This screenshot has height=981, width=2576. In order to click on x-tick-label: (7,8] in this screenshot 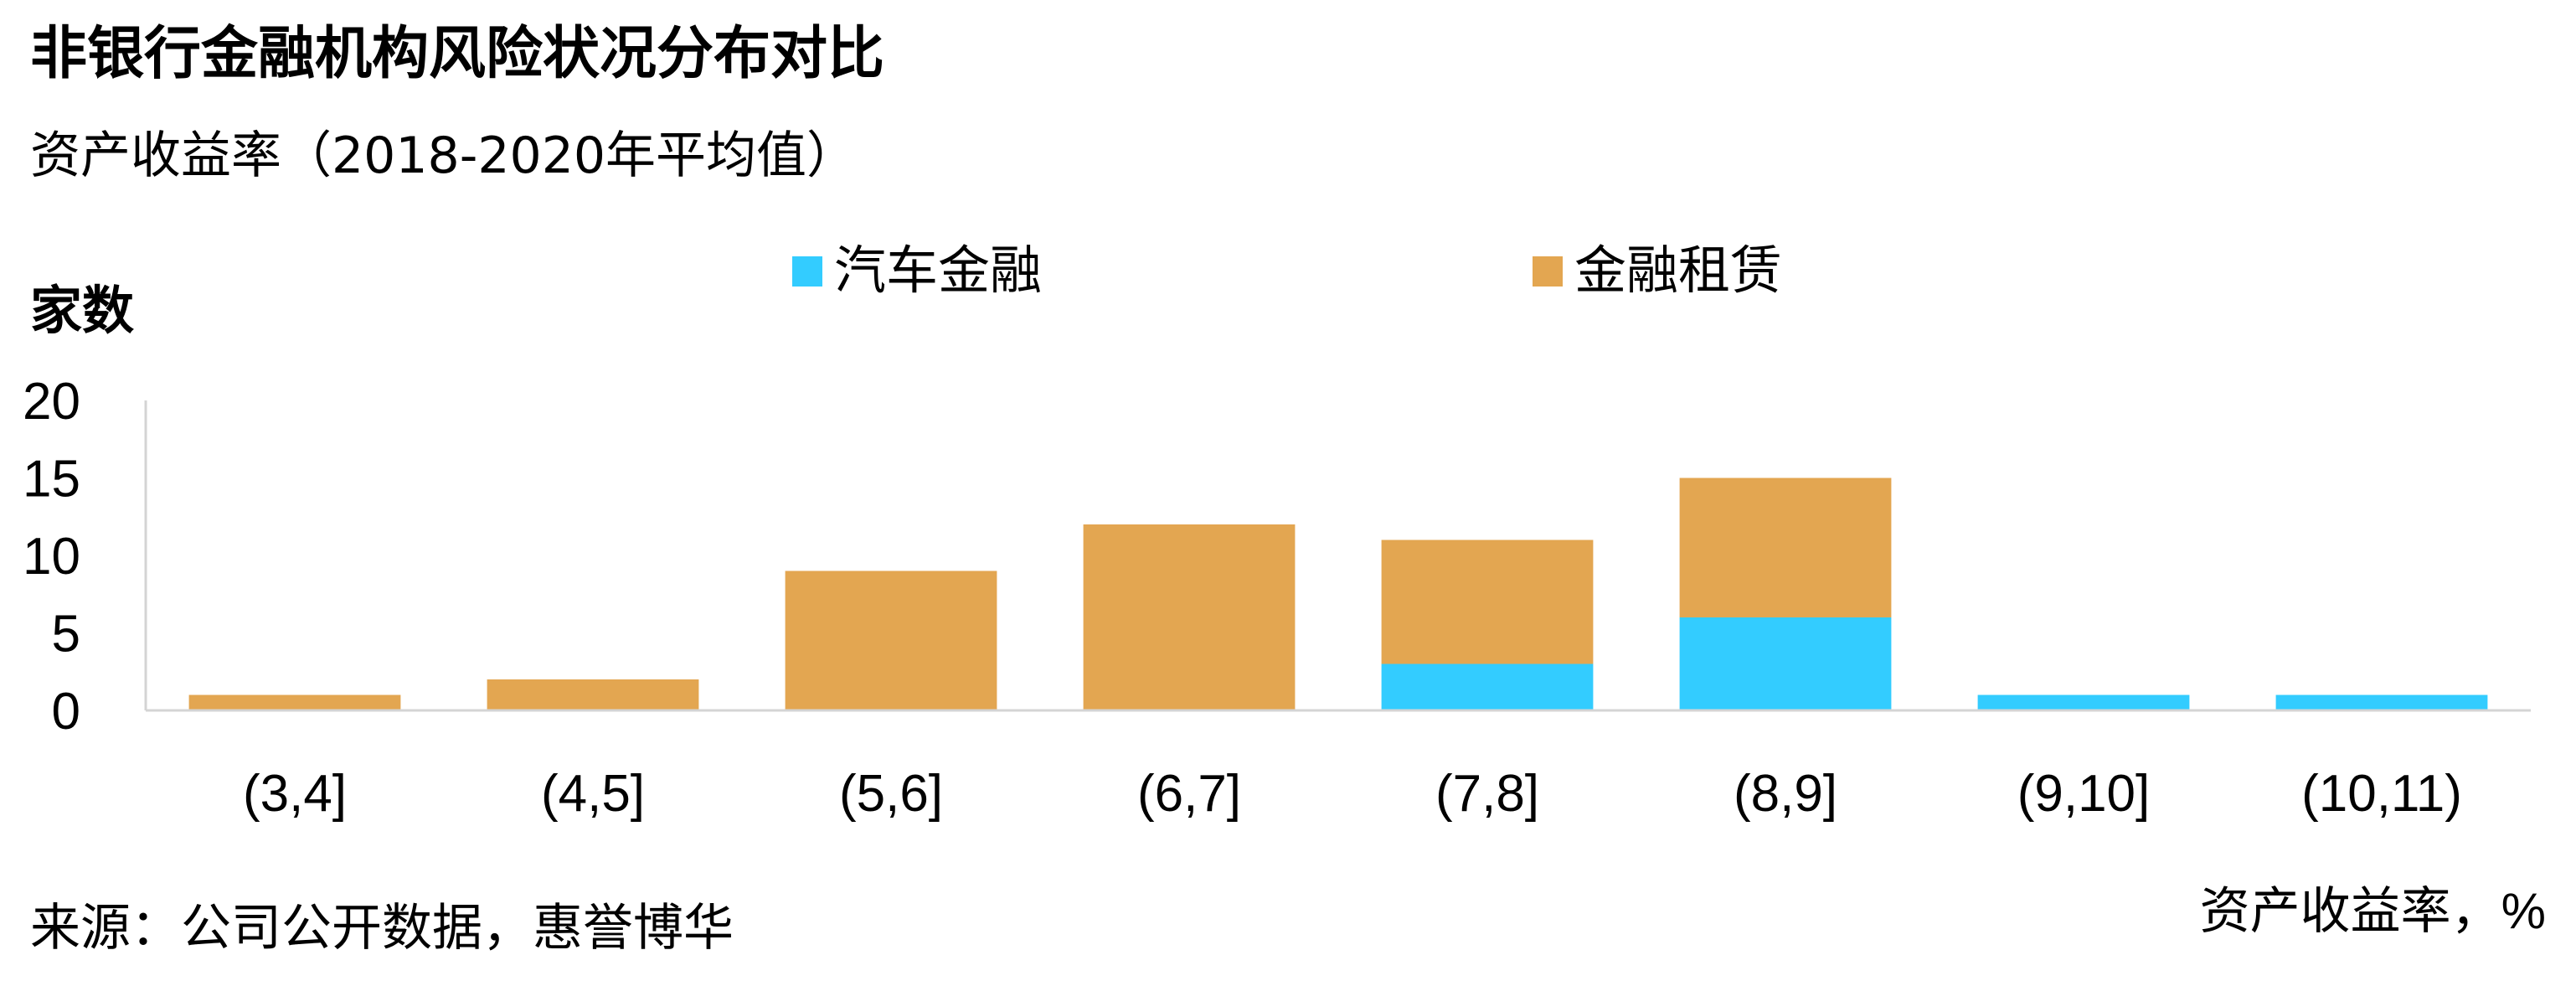, I will do `click(1487, 794)`.